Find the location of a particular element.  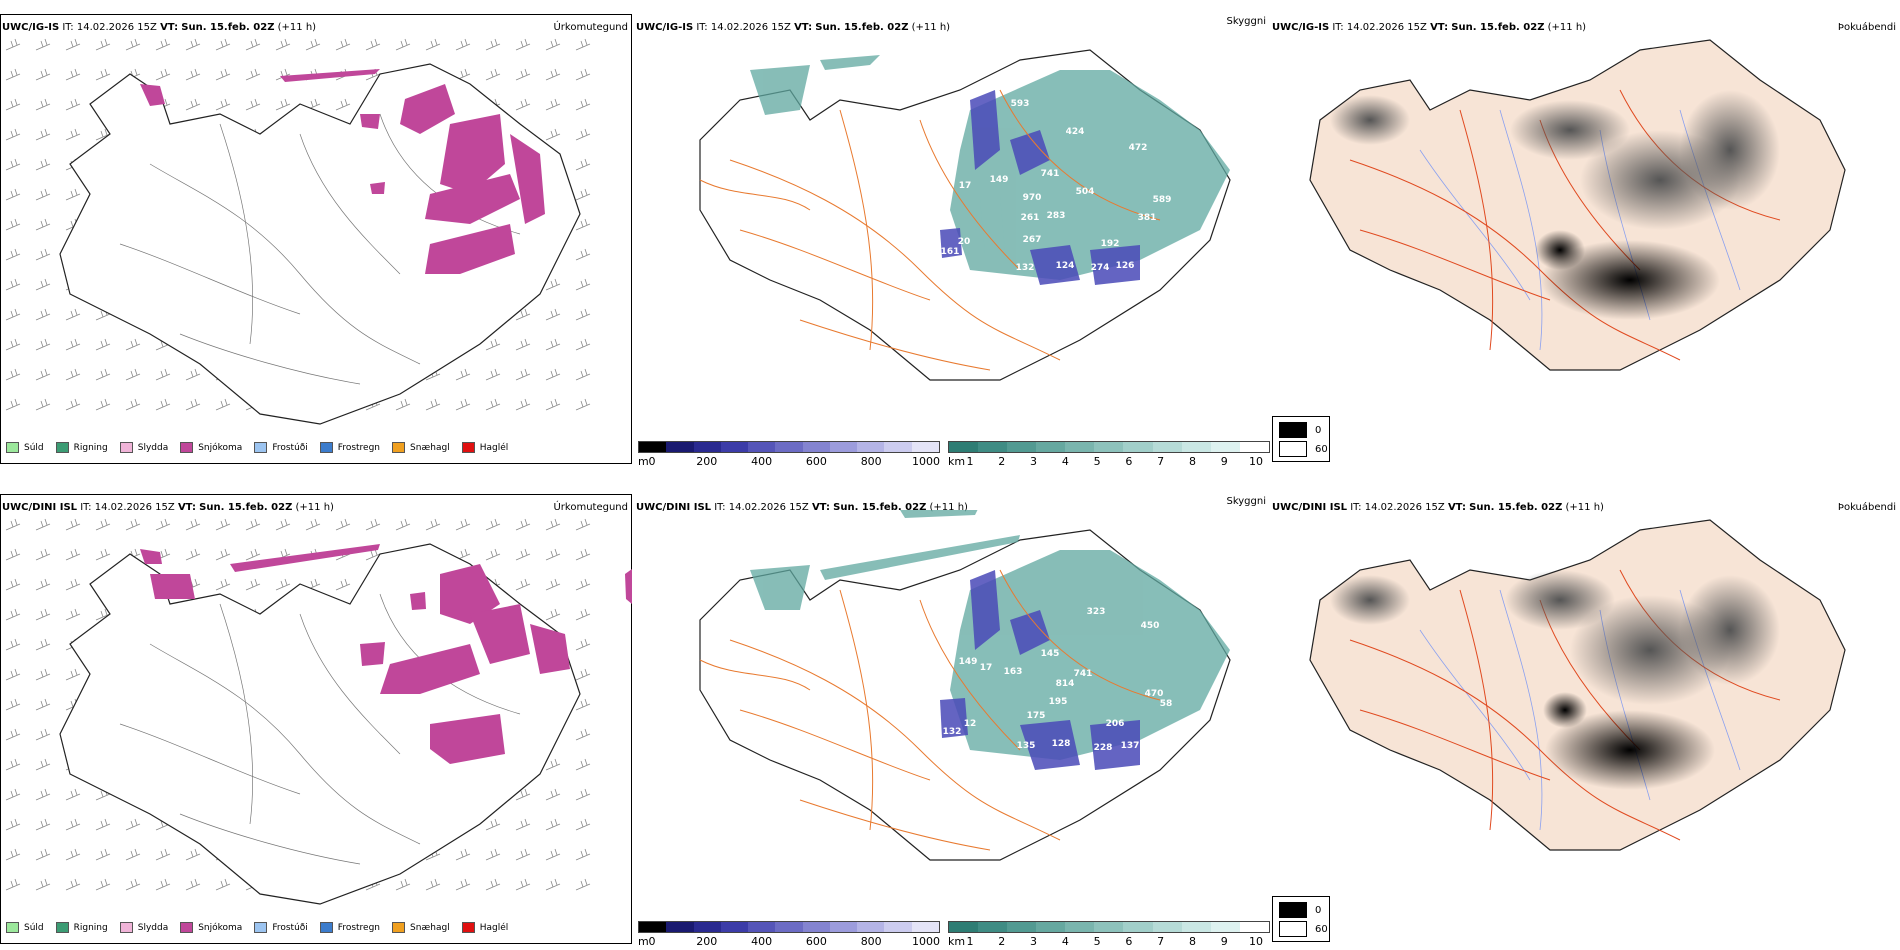

visibility-label: 132 is located at coordinates (952, 732).